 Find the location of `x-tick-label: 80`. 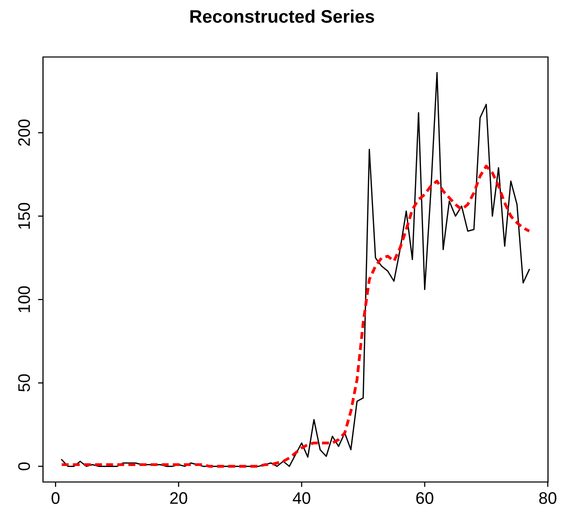

x-tick-label: 80 is located at coordinates (547, 498).